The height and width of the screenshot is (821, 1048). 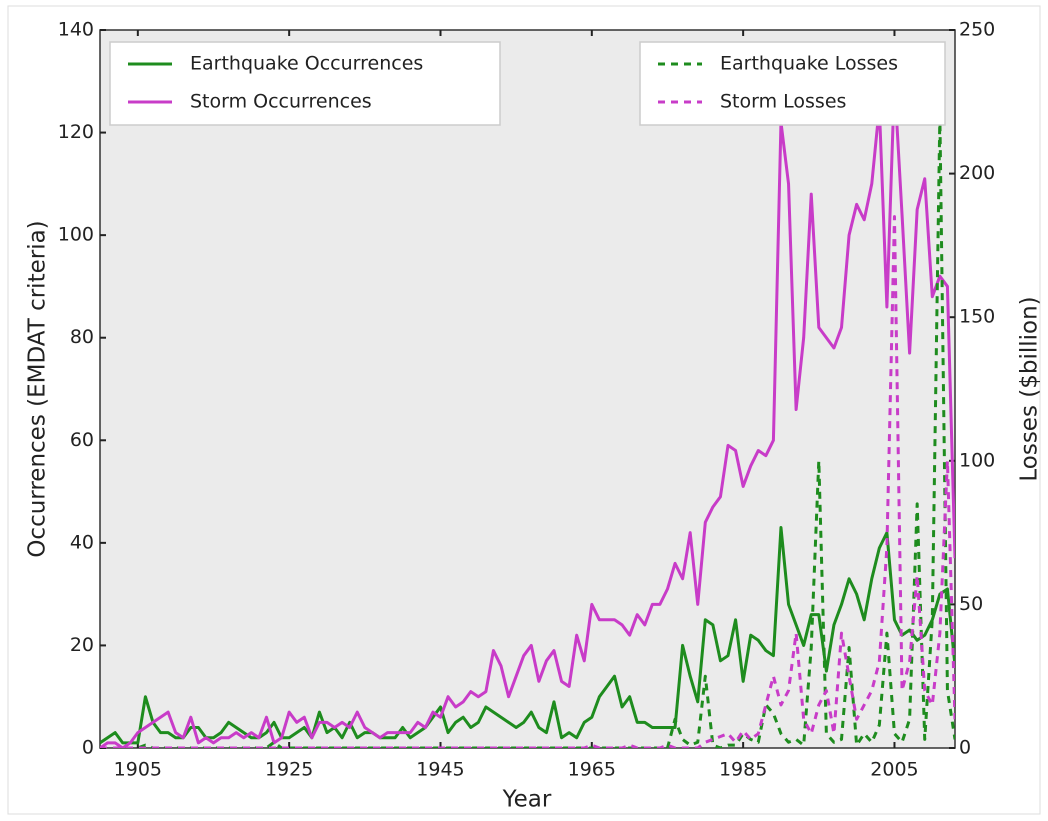 I want to click on legend-label: Storm Losses, so click(x=783, y=102).